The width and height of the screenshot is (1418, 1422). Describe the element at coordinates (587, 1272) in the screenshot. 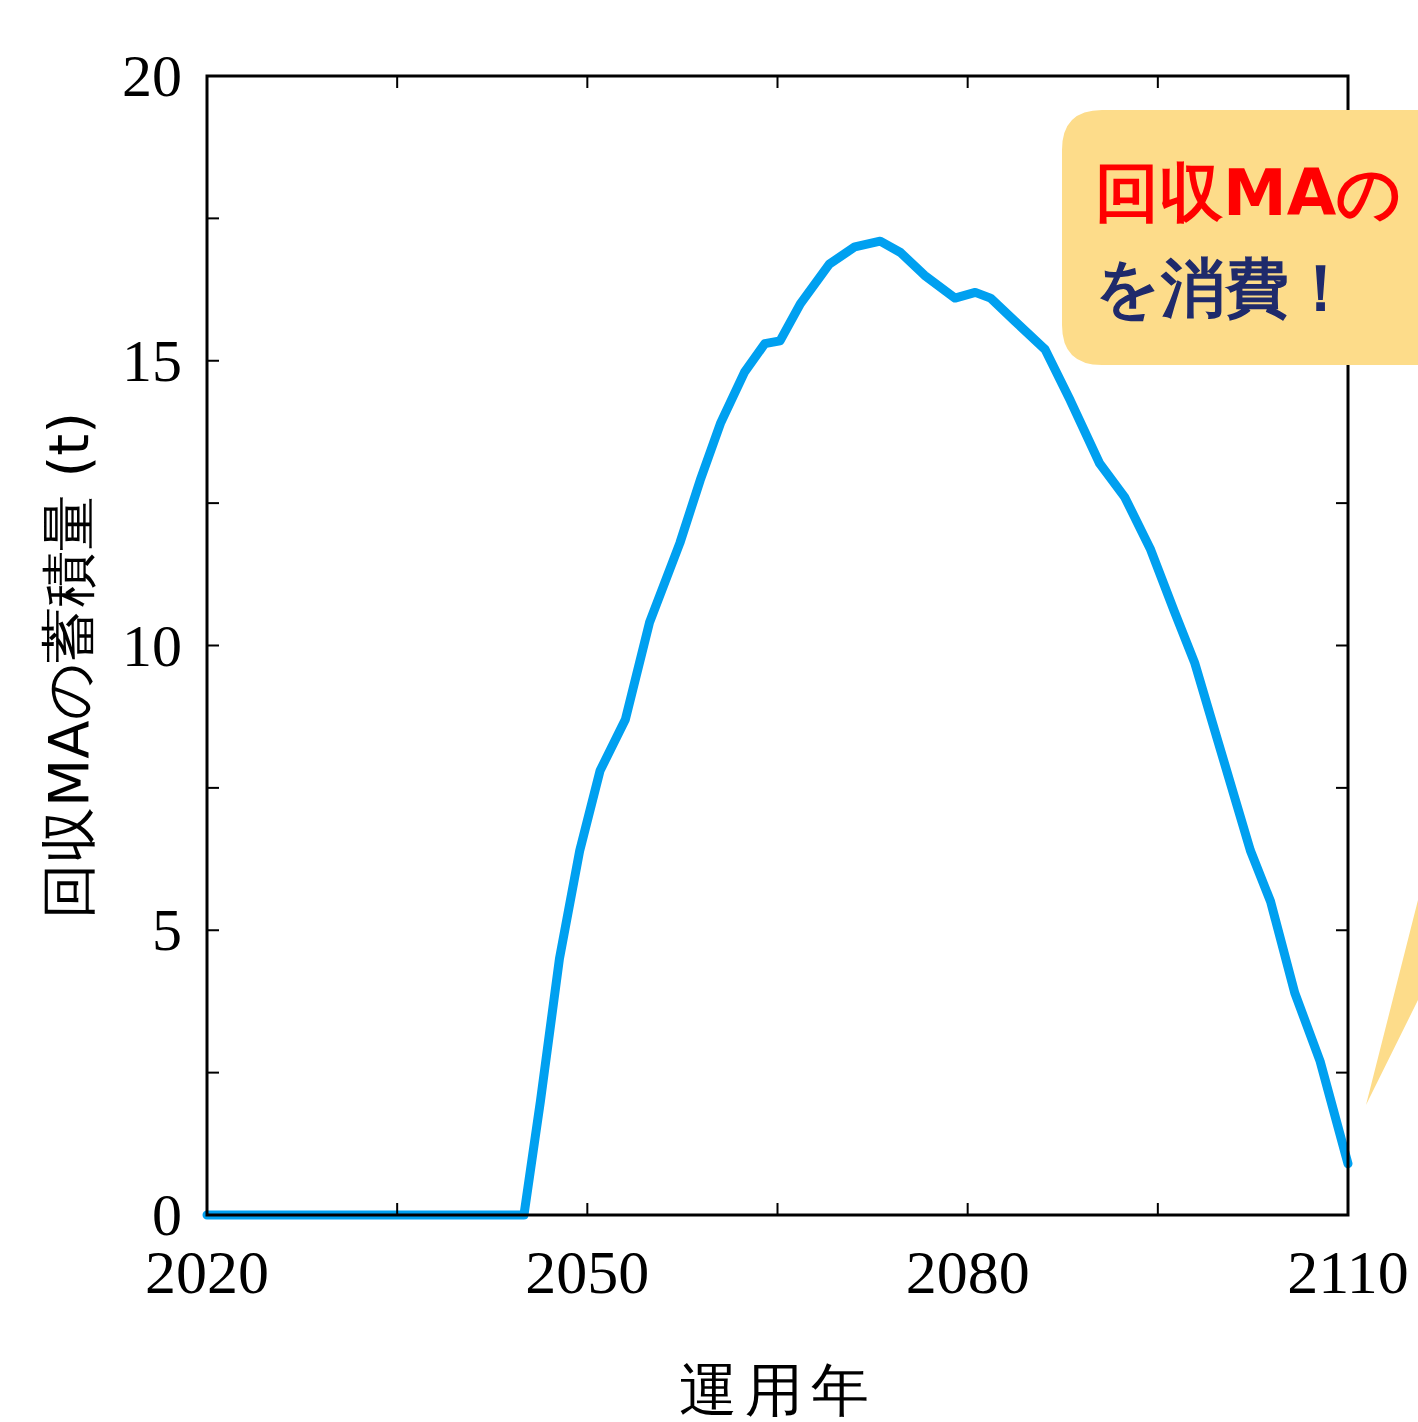

I see `x-tick-label: 2050` at that location.